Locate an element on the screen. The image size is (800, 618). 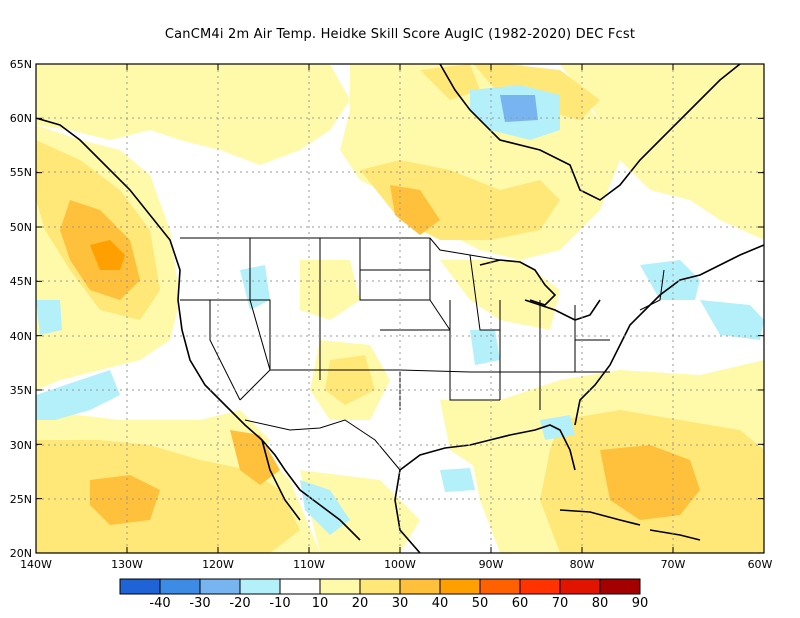
colorbar-label: 20 is located at coordinates (360, 603).